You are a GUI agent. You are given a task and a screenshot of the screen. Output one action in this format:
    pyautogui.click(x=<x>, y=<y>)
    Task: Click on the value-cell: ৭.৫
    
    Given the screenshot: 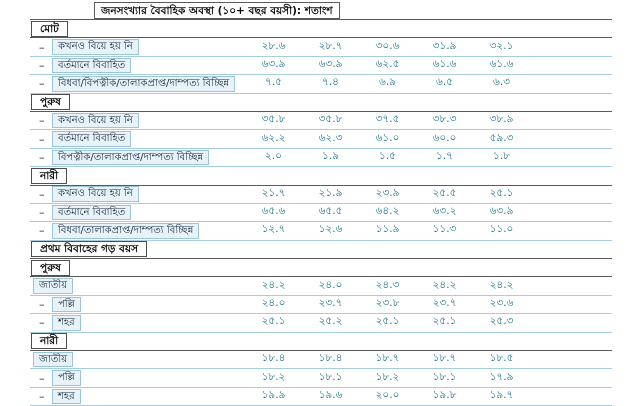 What is the action you would take?
    pyautogui.click(x=273, y=82)
    